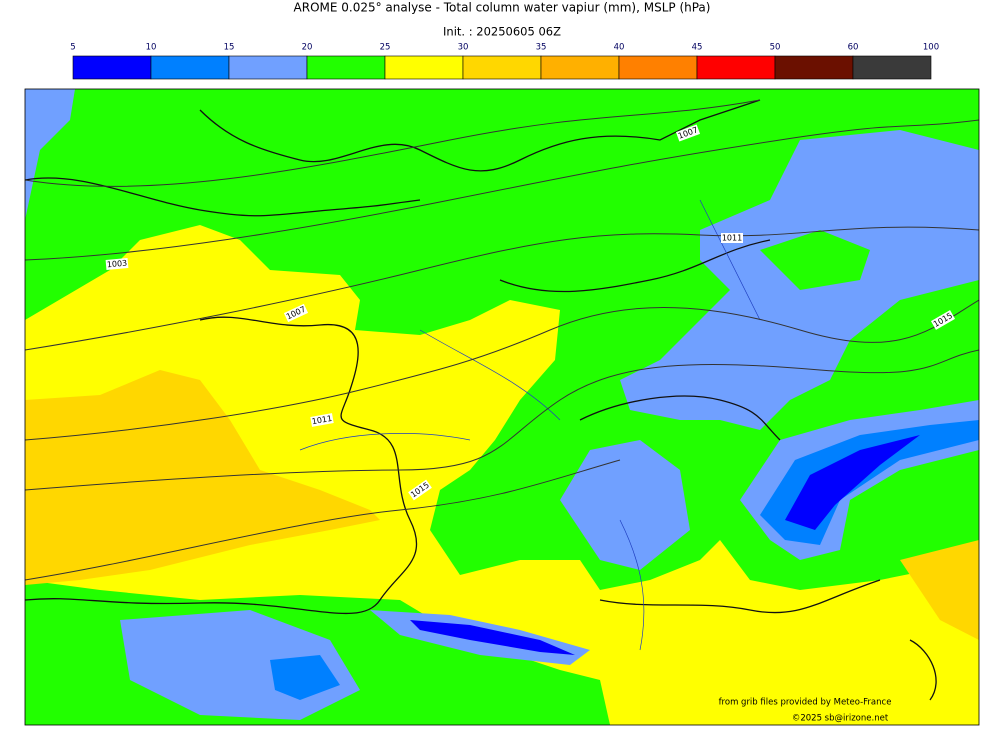 The image size is (1005, 738). I want to click on credit: ©2025 sb@irizone.net, so click(840, 719).